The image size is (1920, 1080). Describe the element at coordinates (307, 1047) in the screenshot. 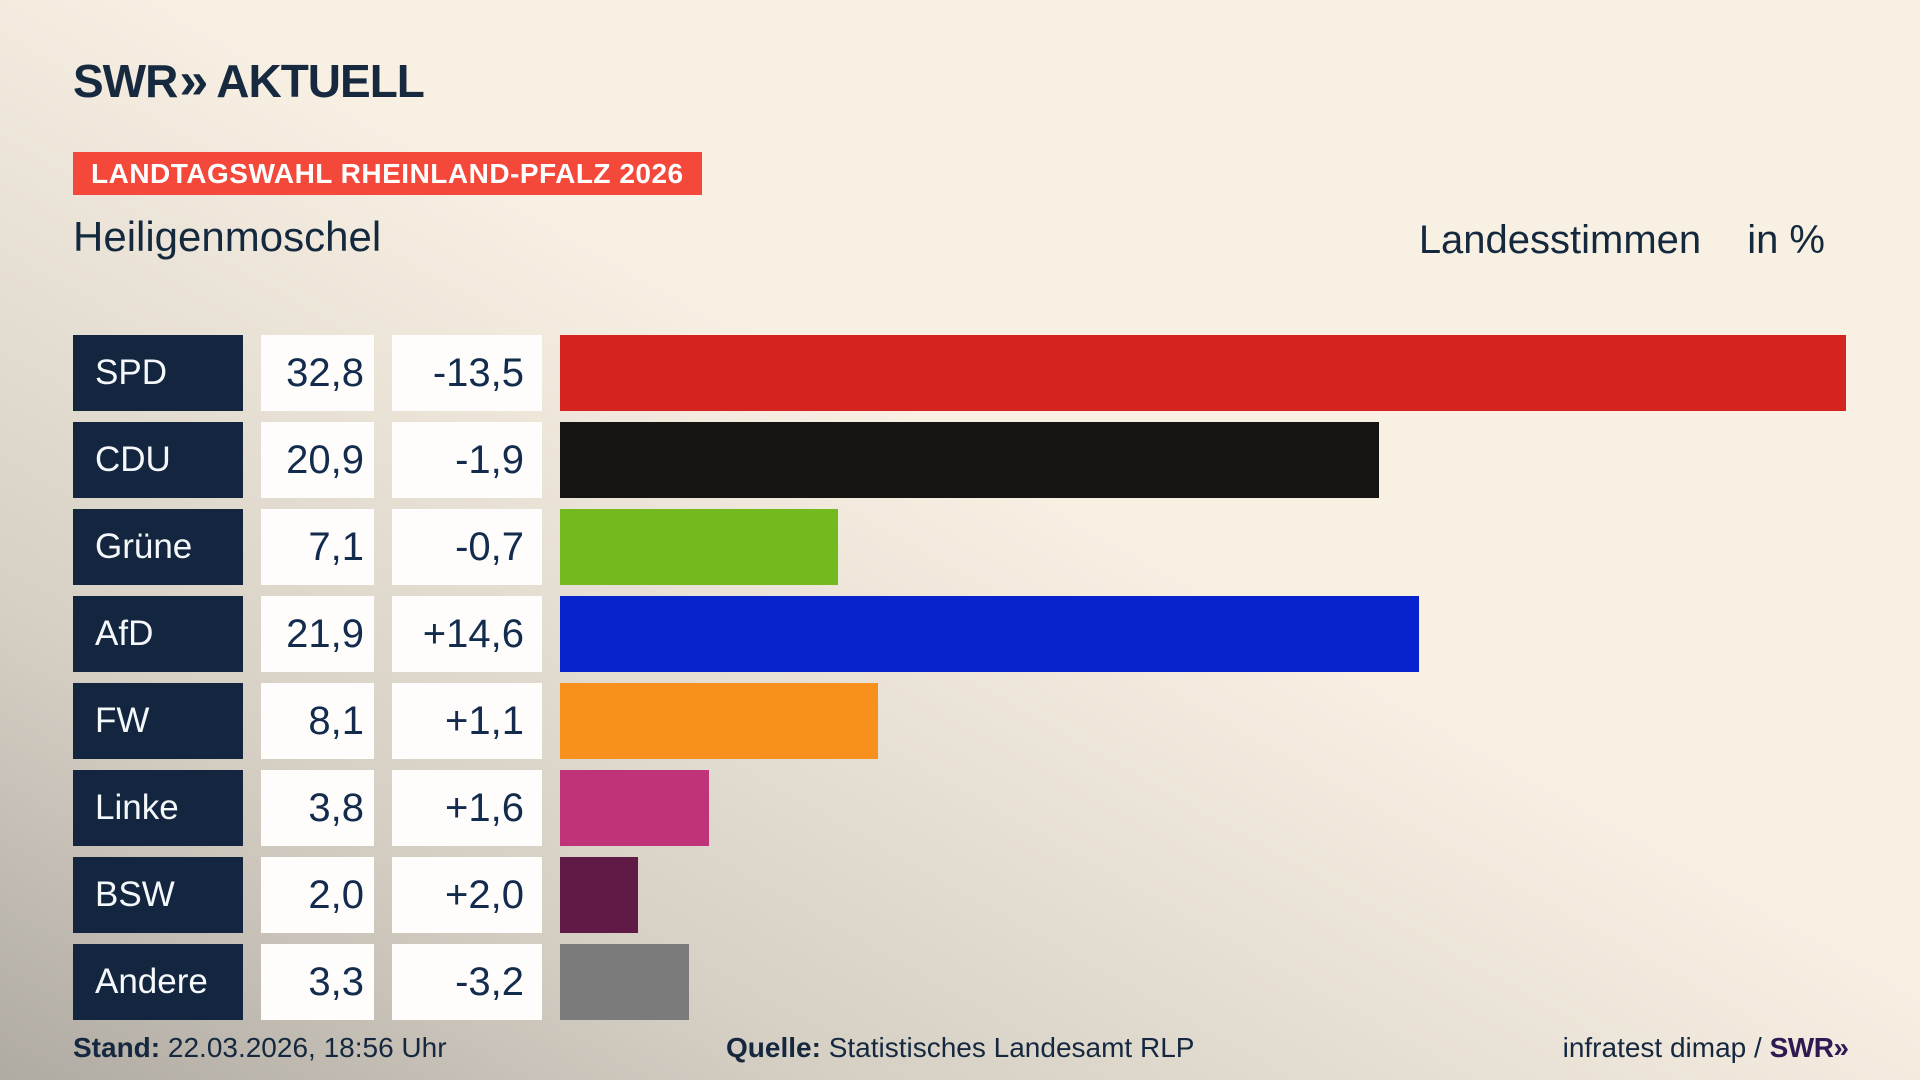

I see `stand-value: 22.03.2026, 18:56 Uhr` at that location.